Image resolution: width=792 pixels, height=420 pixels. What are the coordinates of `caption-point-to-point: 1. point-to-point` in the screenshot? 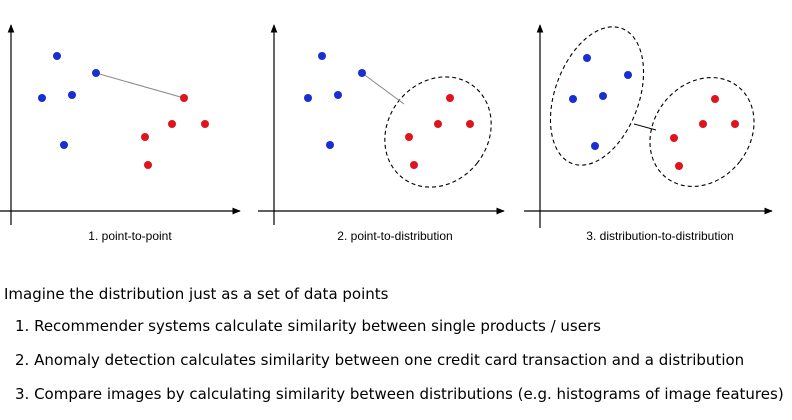 It's located at (130, 236).